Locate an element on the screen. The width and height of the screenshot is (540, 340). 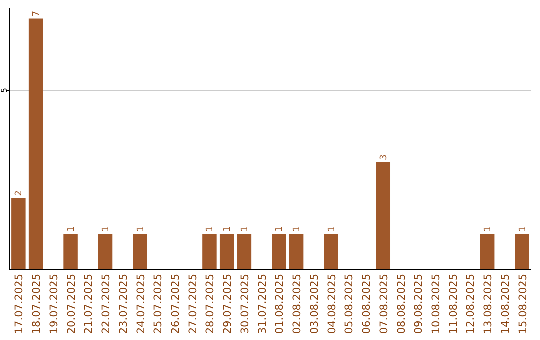
x-tick-label: 30.07.2025 is located at coordinates (245, 304).